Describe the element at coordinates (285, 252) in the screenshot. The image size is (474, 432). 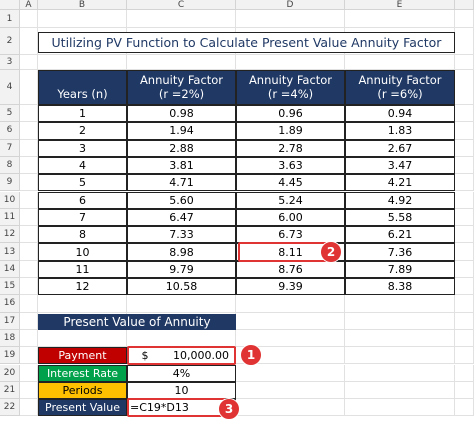
I see `highlight` at that location.